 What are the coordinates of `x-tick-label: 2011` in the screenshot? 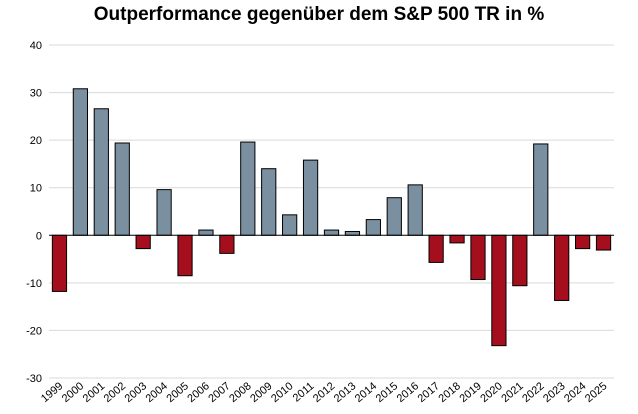 It's located at (304, 392).